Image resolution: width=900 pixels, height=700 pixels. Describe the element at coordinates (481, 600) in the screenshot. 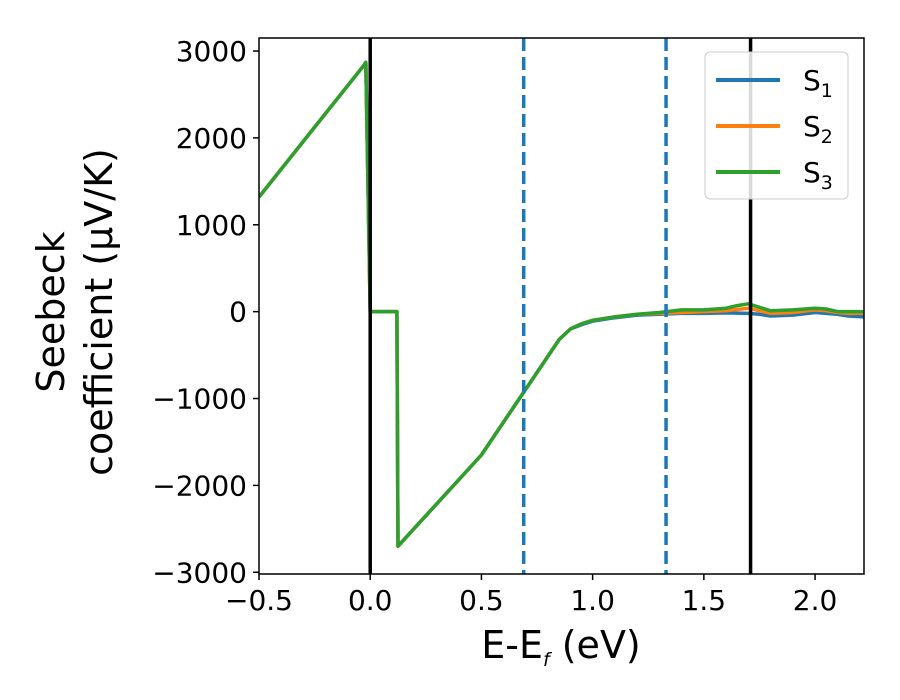

I see `x-tick-label: 0.5` at that location.